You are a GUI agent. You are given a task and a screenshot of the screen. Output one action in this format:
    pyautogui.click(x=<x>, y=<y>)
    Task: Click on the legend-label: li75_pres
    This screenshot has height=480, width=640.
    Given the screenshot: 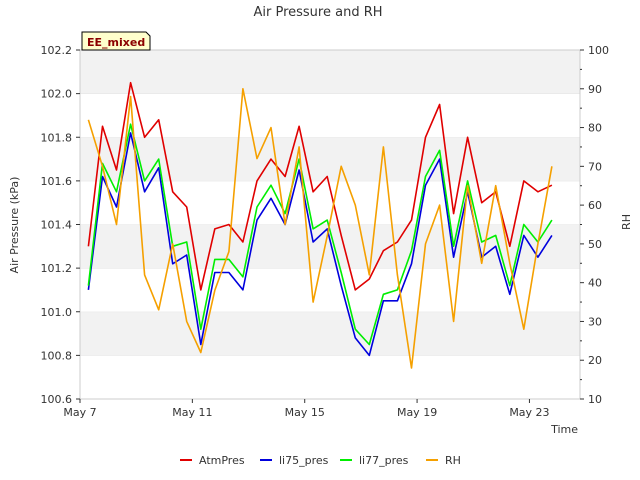 What is the action you would take?
    pyautogui.click(x=304, y=460)
    